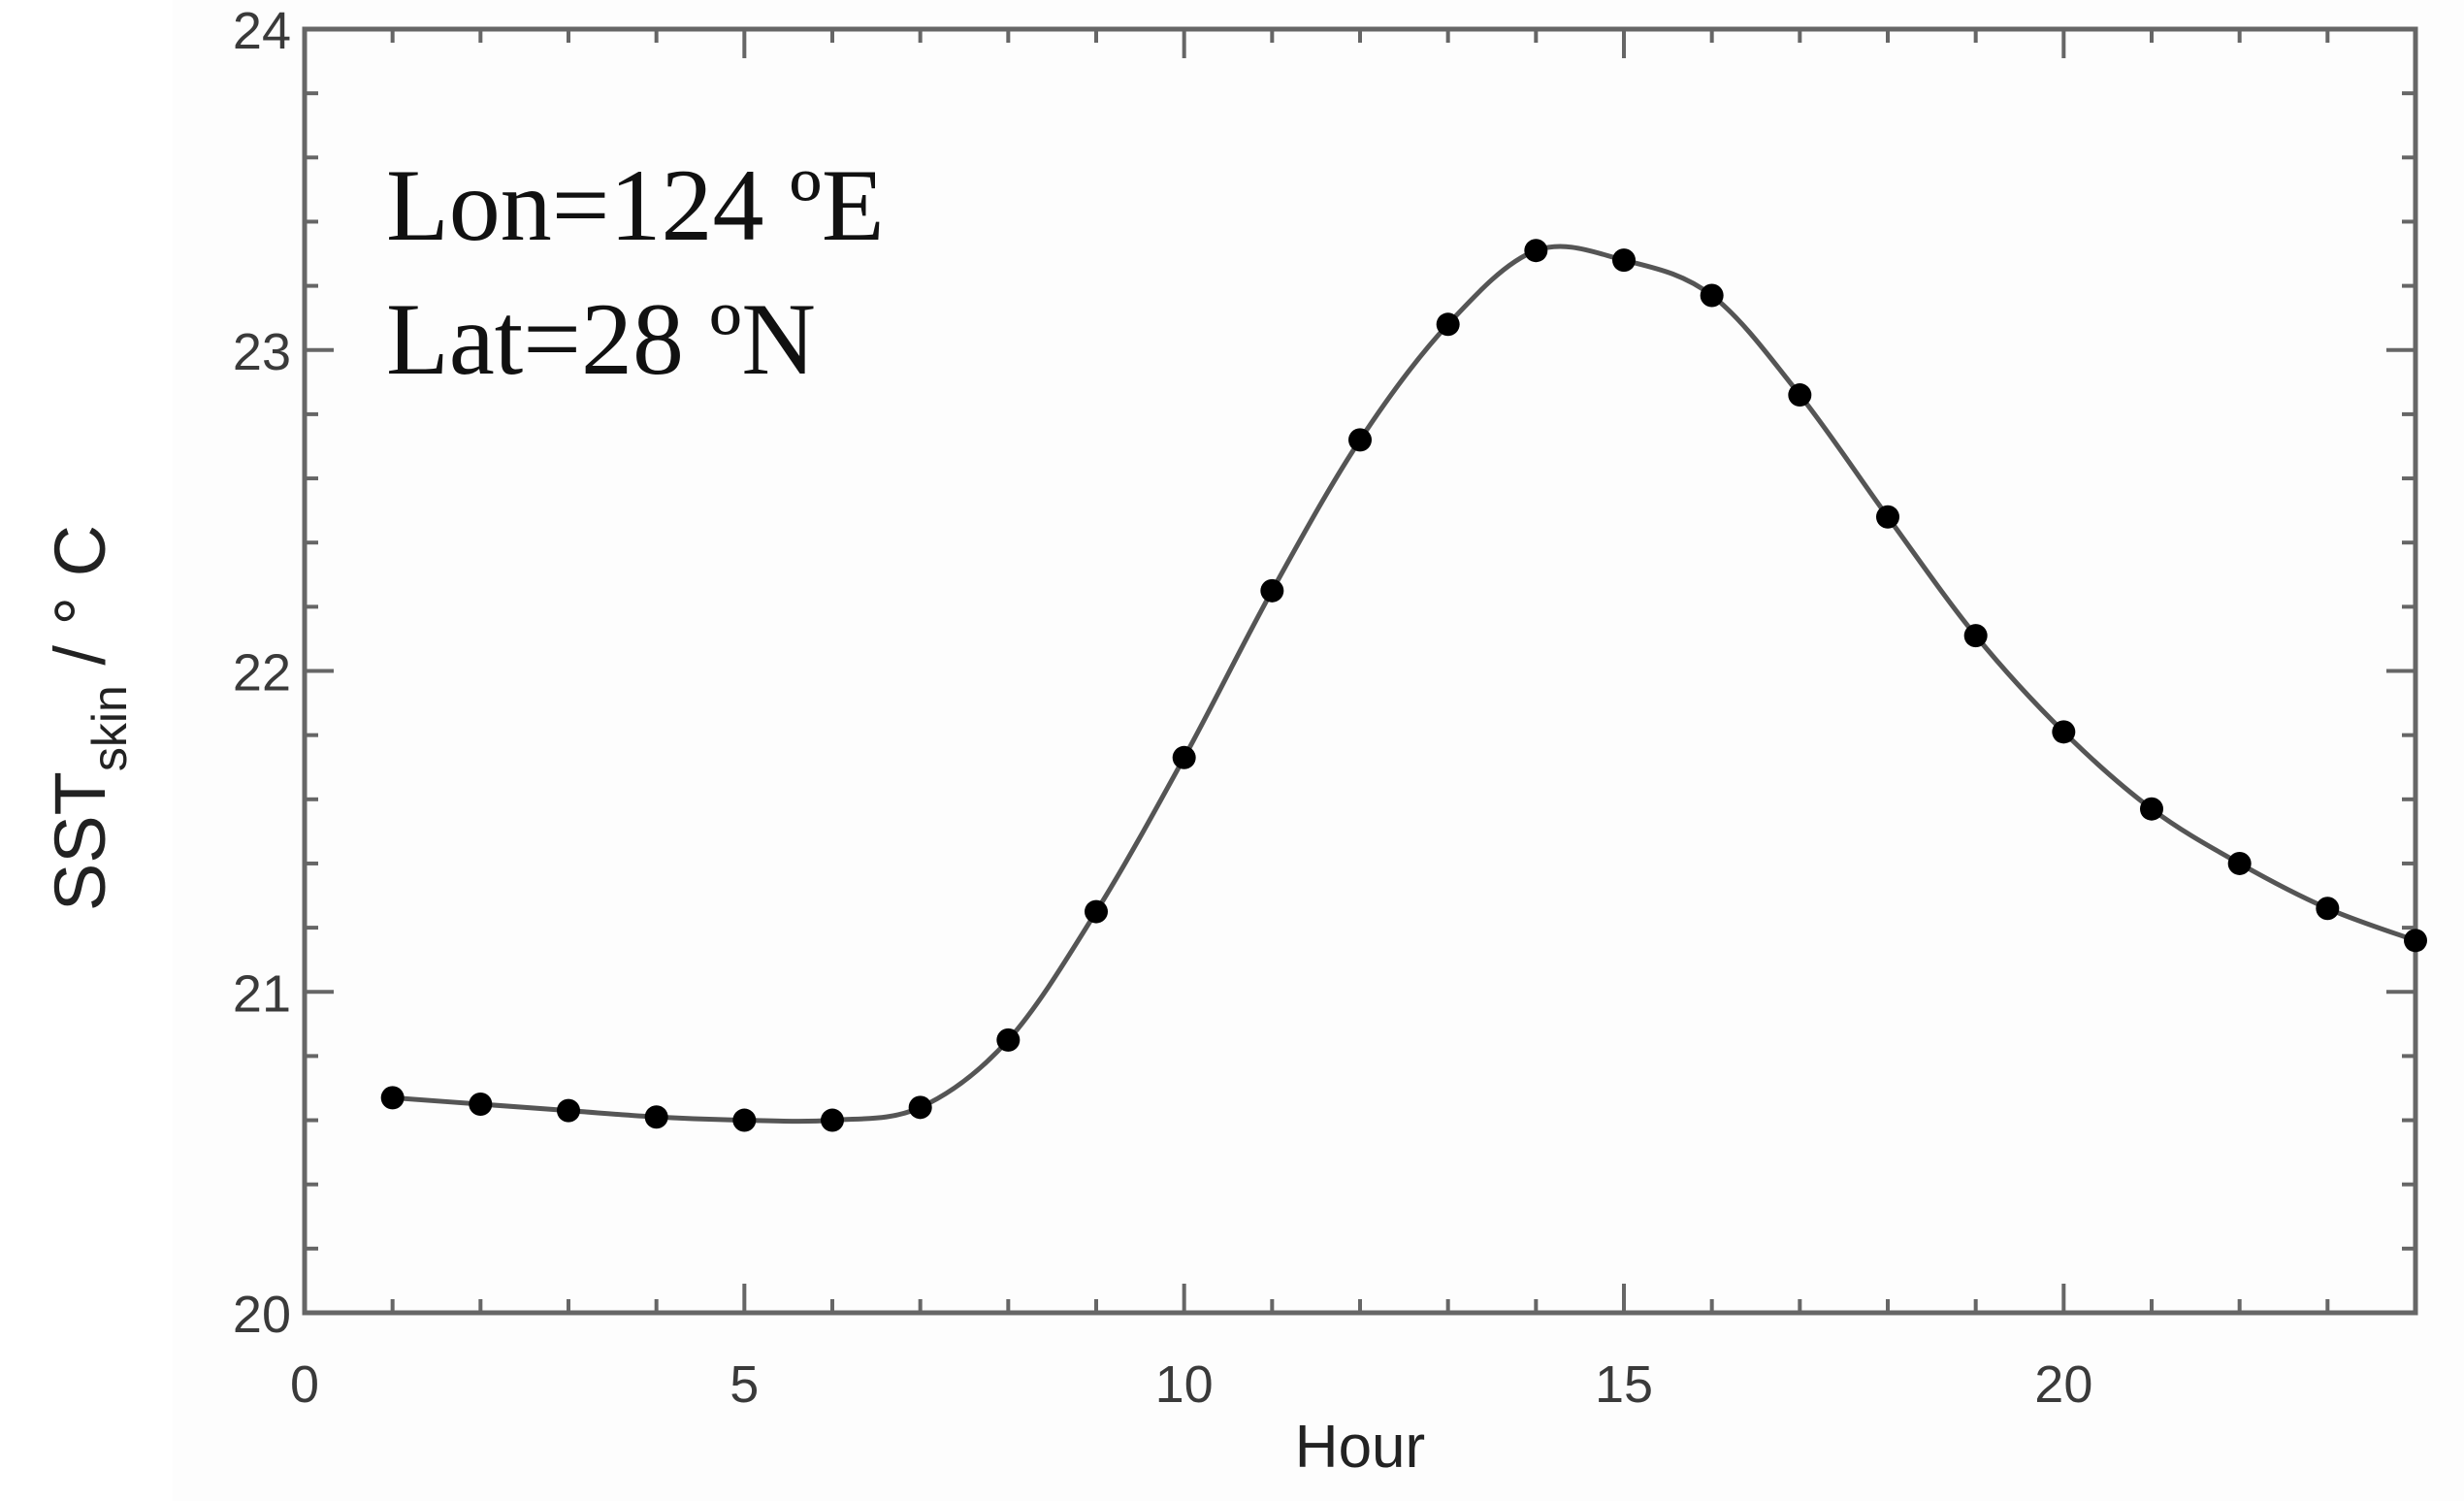 The width and height of the screenshot is (2464, 1501). I want to click on y-tick-label: 24, so click(262, 31).